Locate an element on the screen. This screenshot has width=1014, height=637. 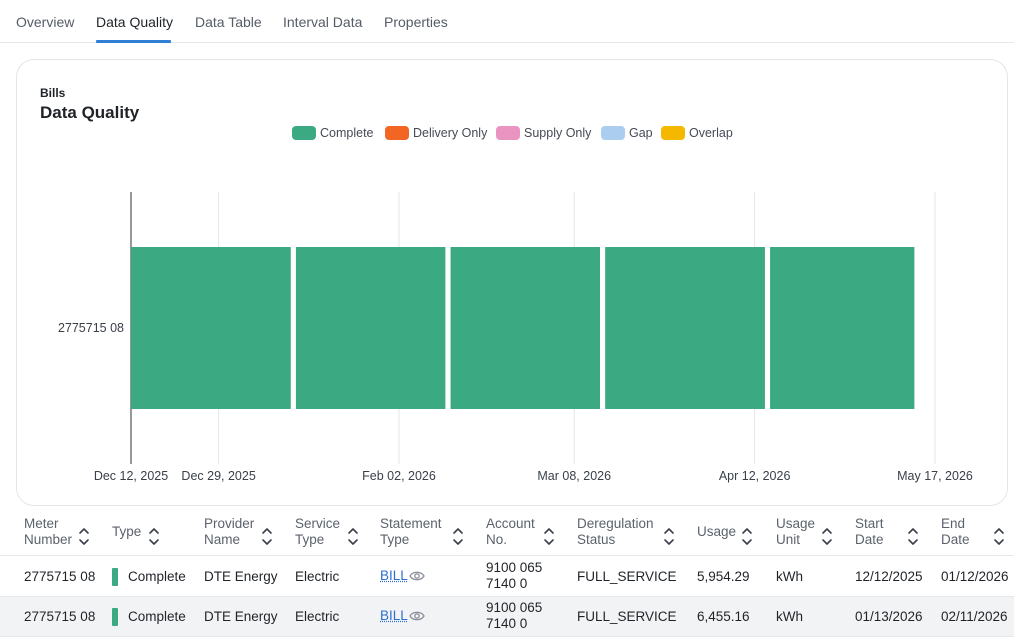
tab-overview: Overview is located at coordinates (45, 22).